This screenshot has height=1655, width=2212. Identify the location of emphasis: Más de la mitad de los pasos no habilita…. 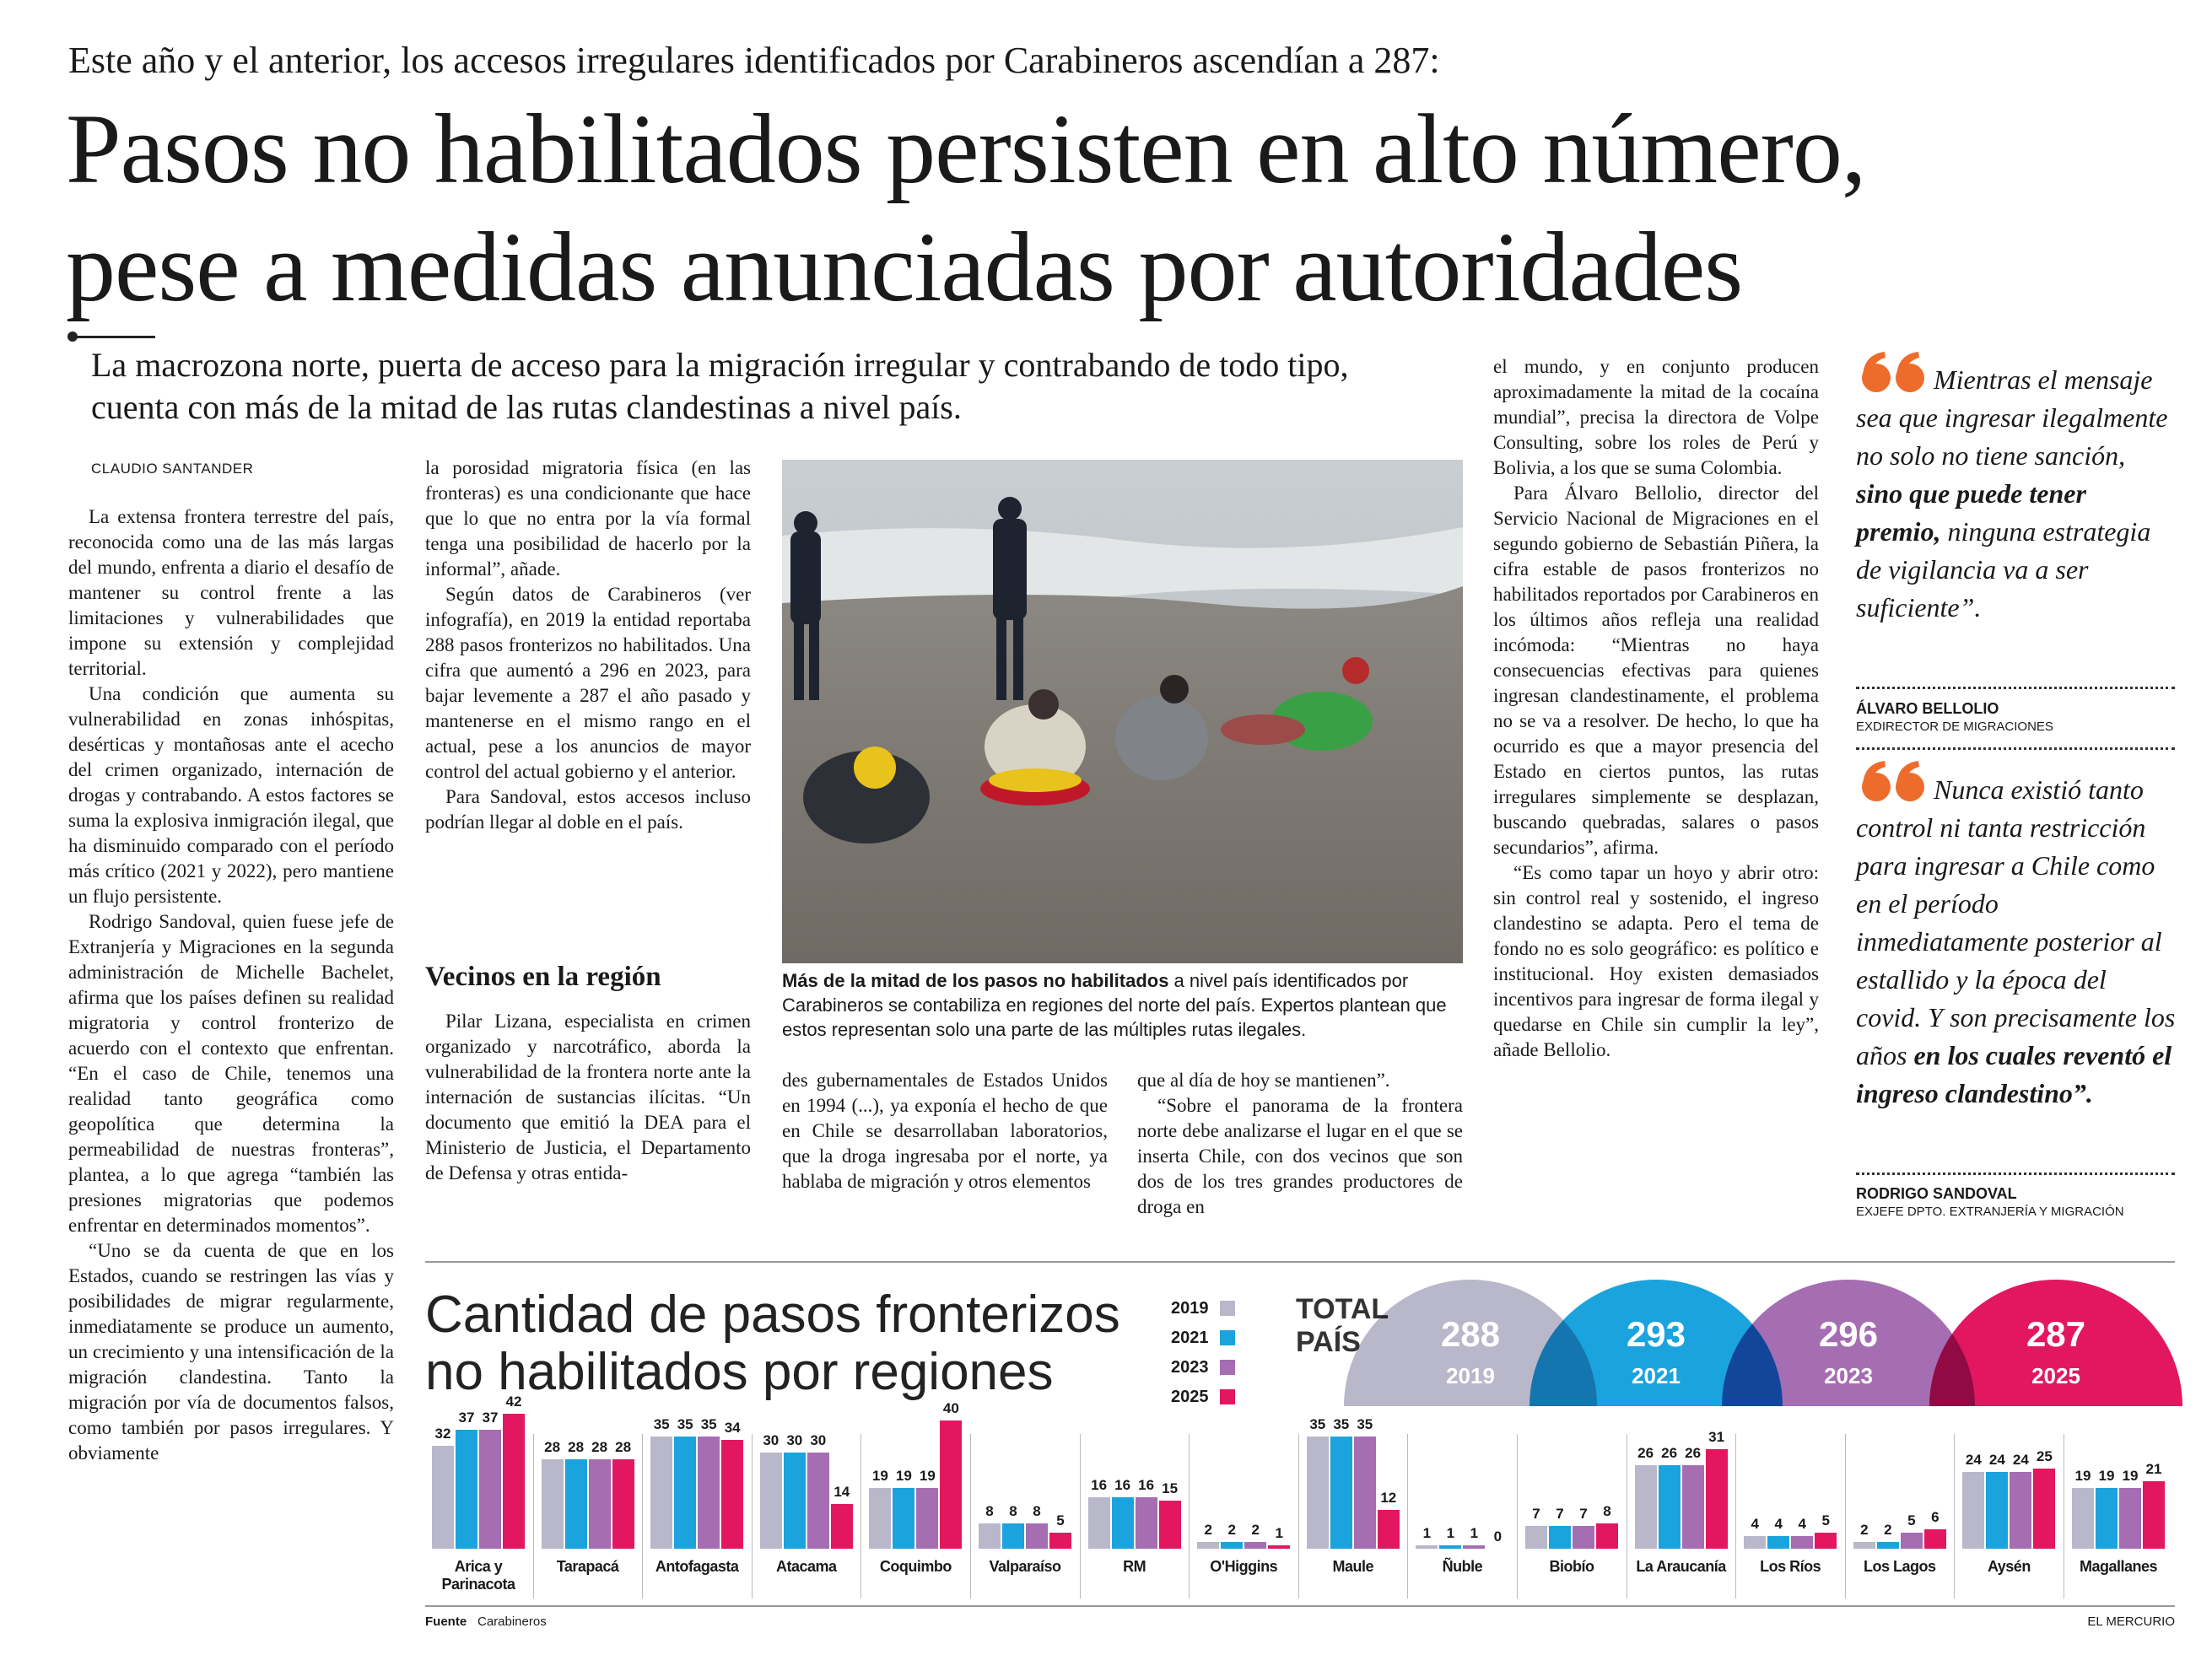
(975, 980).